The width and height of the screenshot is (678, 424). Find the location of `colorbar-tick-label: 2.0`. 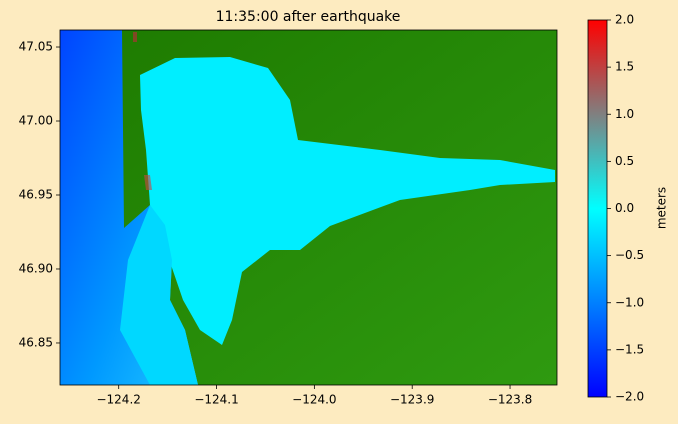

colorbar-tick-label: 2.0 is located at coordinates (624, 20).